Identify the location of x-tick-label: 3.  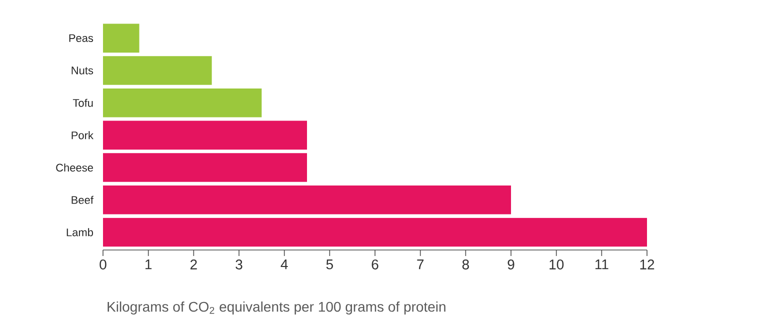
(239, 265).